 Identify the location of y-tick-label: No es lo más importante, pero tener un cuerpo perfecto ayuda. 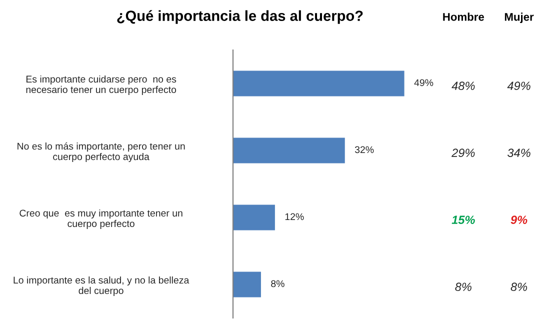
(101, 152).